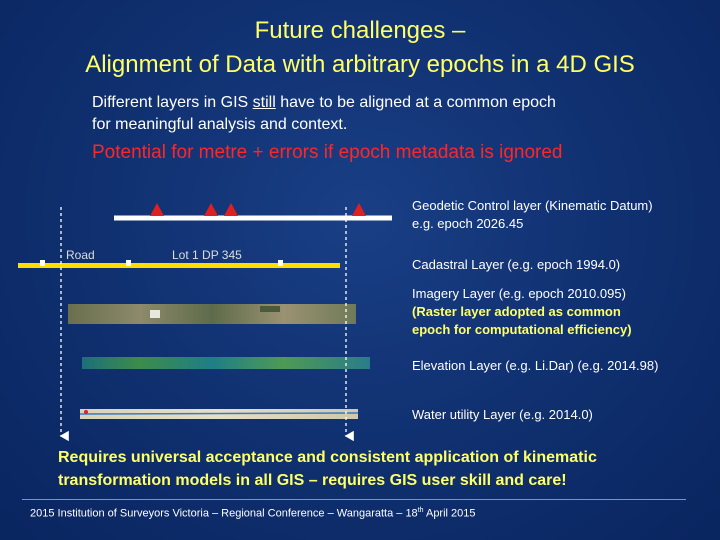  What do you see at coordinates (502, 414) in the screenshot?
I see `water-utility-layer-label: Water utility Layer (e.g. 2014.0)` at bounding box center [502, 414].